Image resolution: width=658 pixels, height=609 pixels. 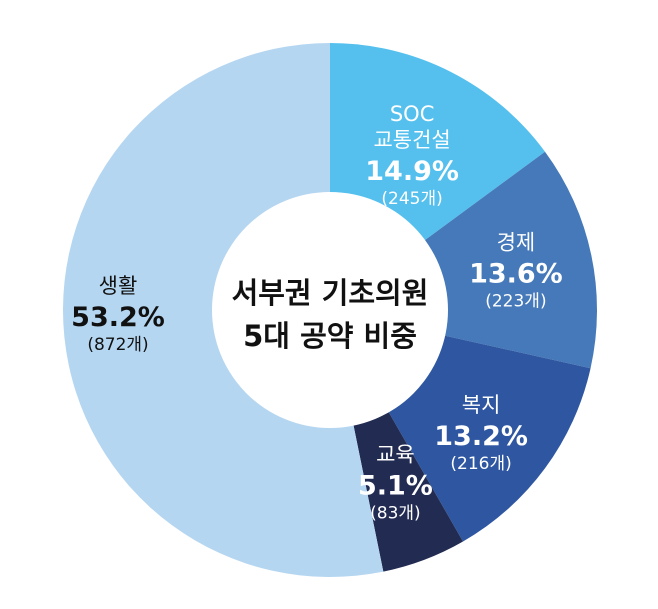 What do you see at coordinates (330, 336) in the screenshot?
I see `center-title-line-2: 5대 공약 비중` at bounding box center [330, 336].